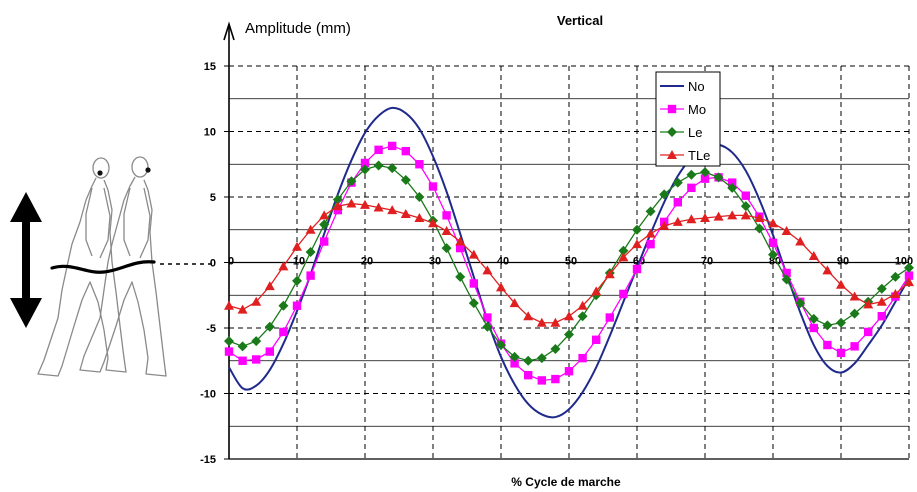  I want to click on walker-rear-figure, so click(82, 267).